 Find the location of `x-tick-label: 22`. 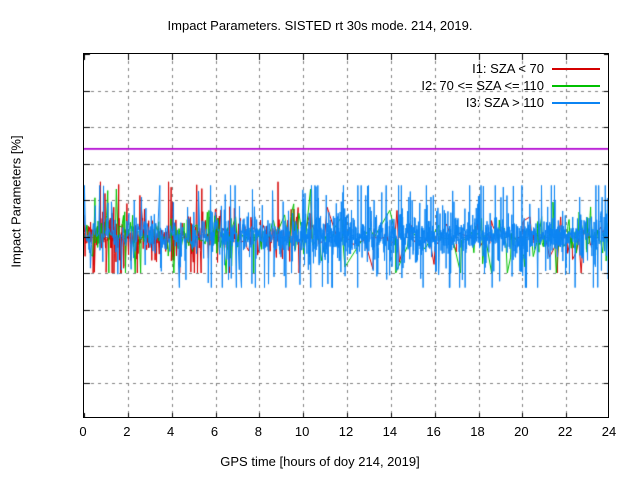

x-tick-label: 22 is located at coordinates (565, 431).